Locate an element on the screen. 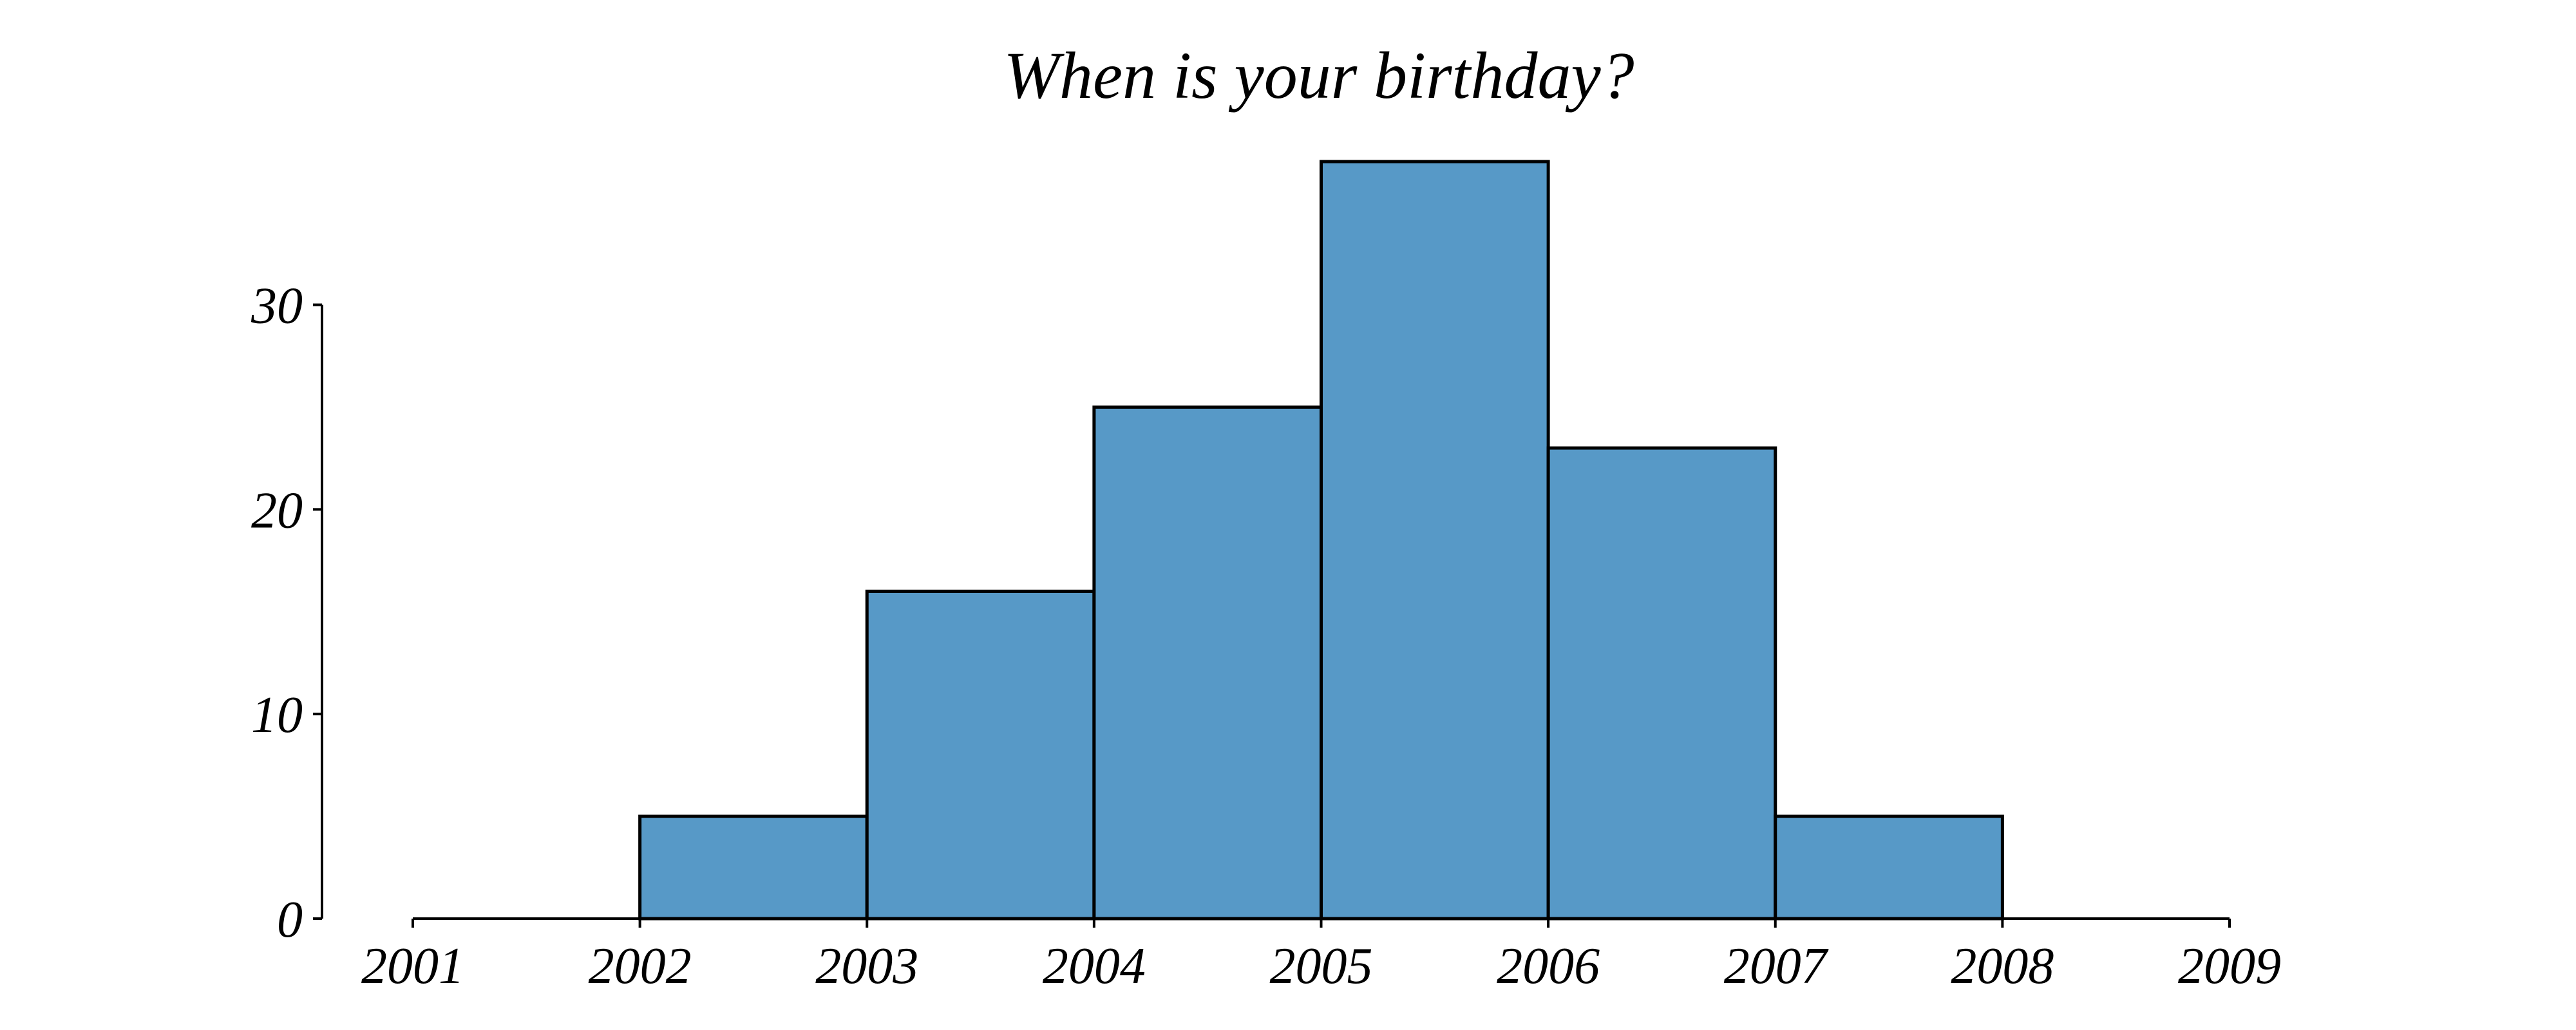  x-tick-label: 2001 is located at coordinates (413, 966).